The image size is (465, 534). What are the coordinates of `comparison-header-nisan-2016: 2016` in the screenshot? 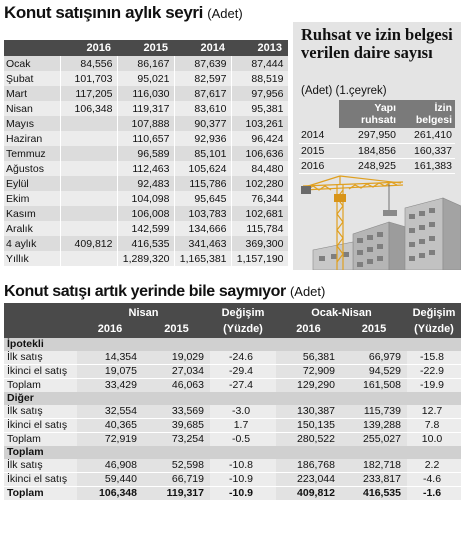 It's located at (110, 329).